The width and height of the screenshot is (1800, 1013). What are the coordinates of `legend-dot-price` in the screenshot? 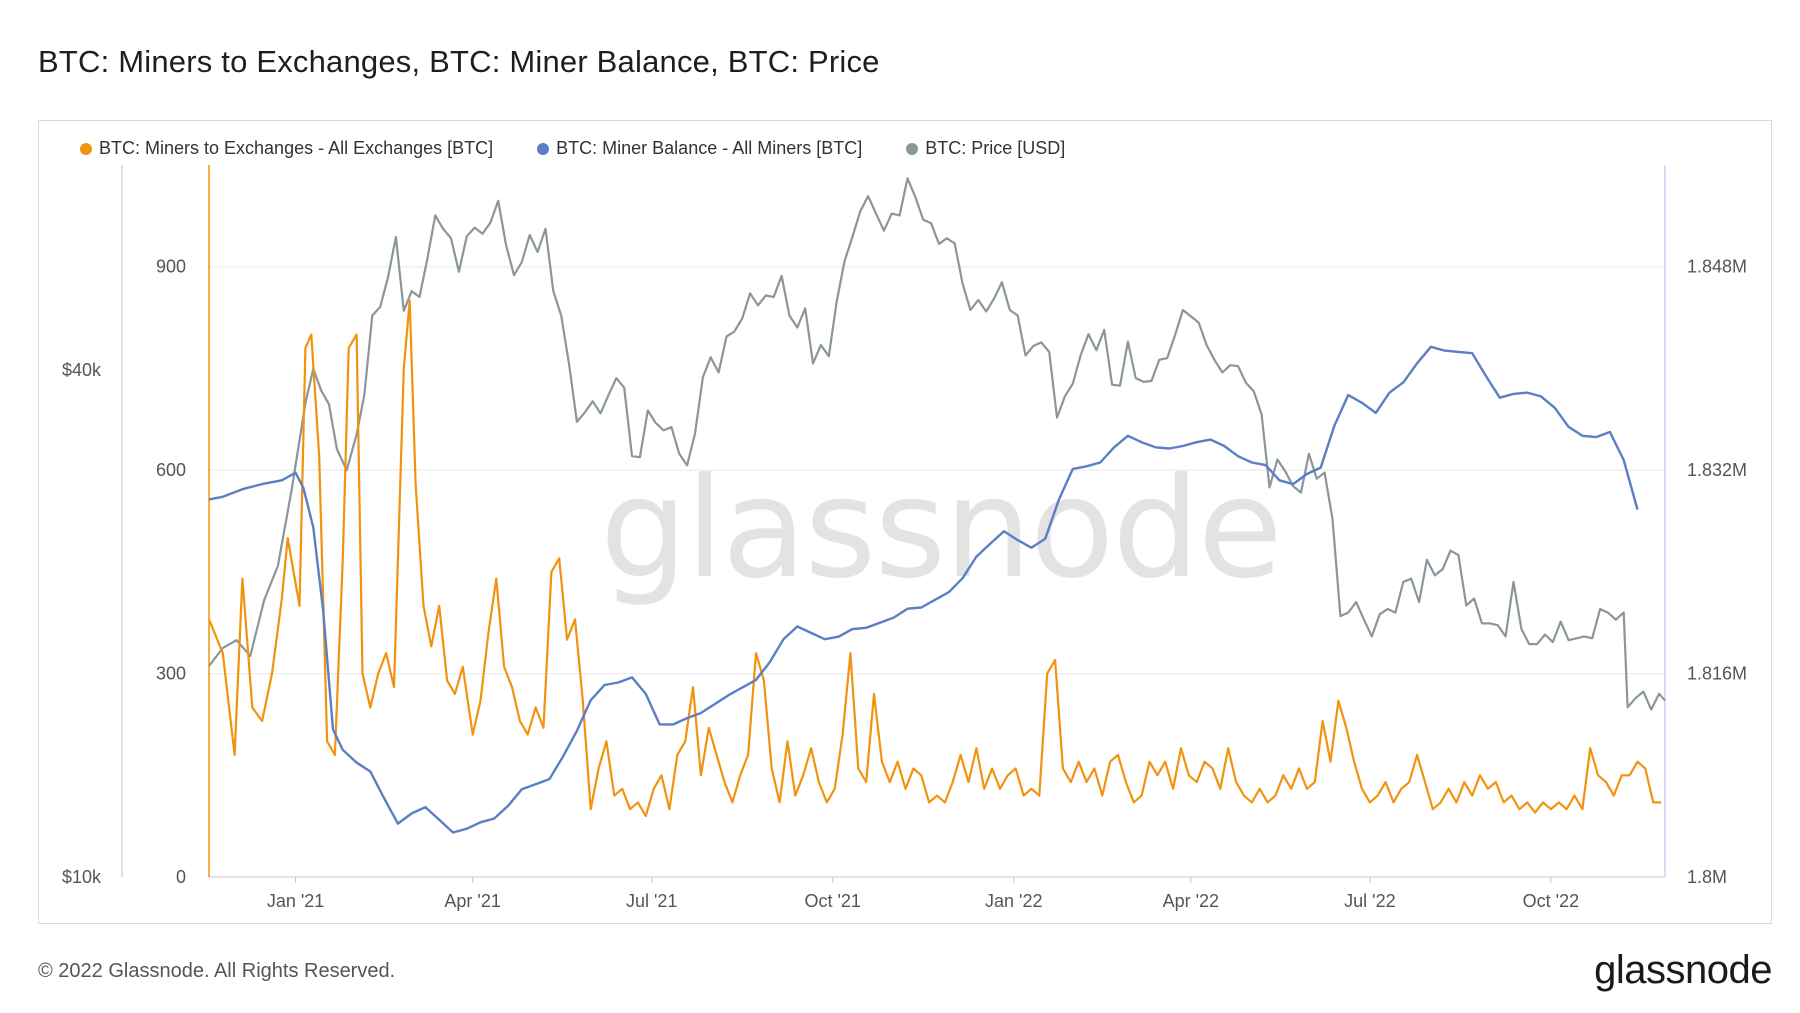 It's located at (912, 148).